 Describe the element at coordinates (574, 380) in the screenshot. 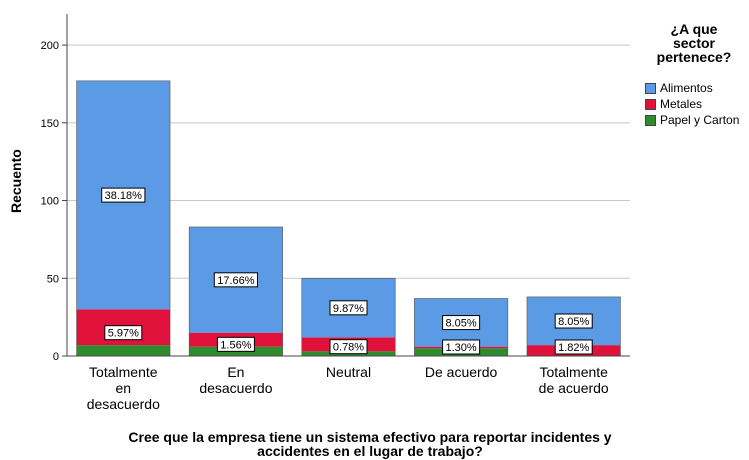

I see `x-tick-label: Totalmente de acuerdo` at that location.